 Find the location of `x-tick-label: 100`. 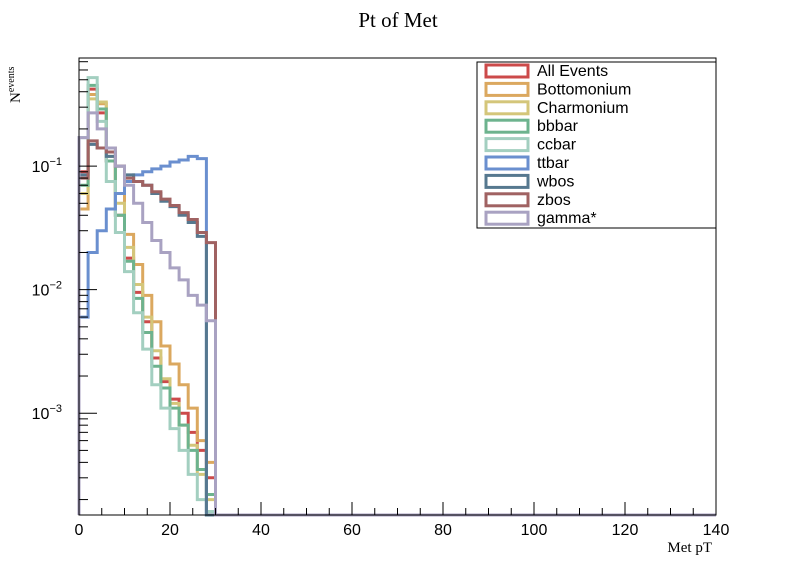

x-tick-label: 100 is located at coordinates (534, 530).